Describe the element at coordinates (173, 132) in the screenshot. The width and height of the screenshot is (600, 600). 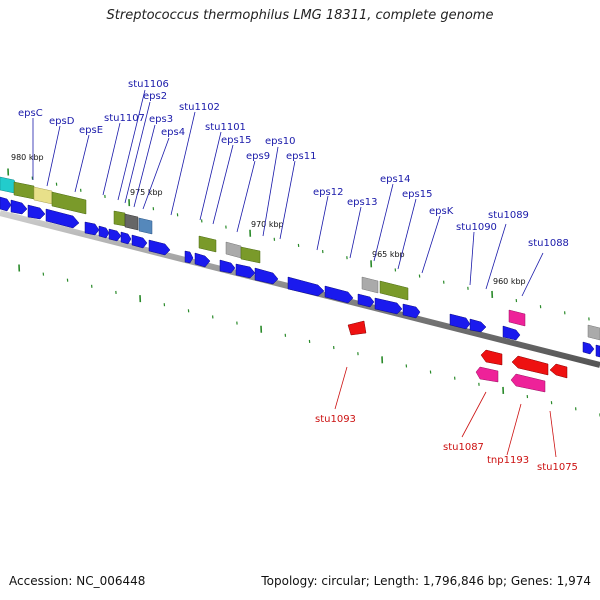
I see `gene-label: eps4` at that location.